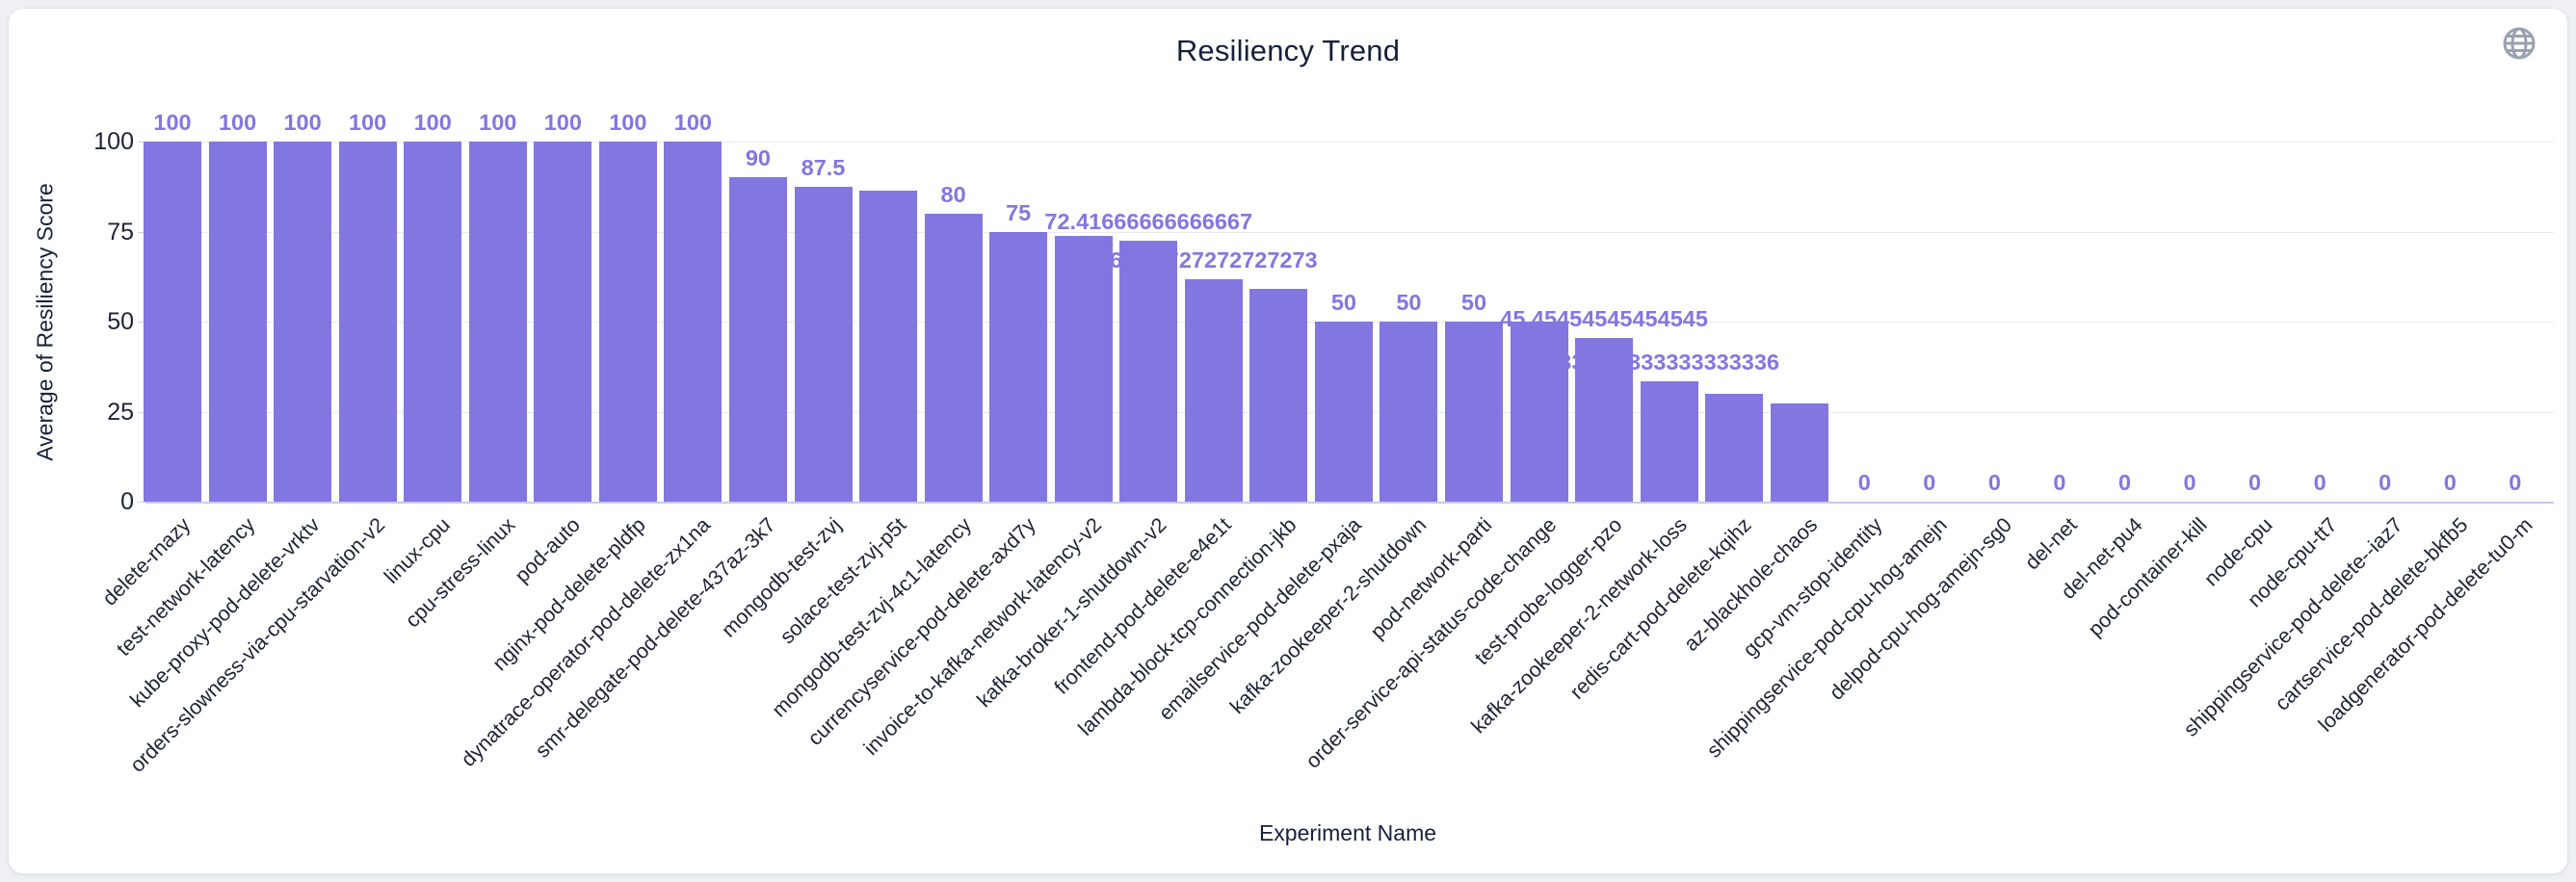  What do you see at coordinates (888, 346) in the screenshot?
I see `bar-solace-test-zvj-p5t` at bounding box center [888, 346].